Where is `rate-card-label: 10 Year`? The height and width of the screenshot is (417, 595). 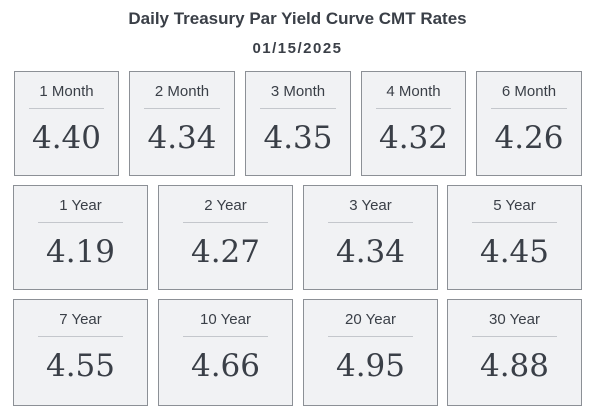 rate-card-label: 10 Year is located at coordinates (225, 319).